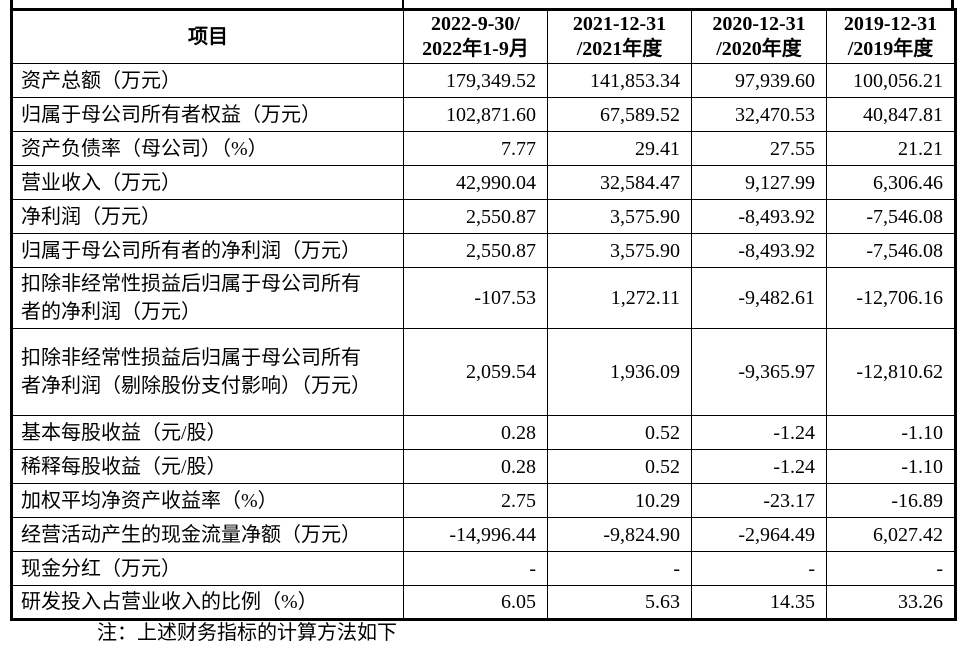 Image resolution: width=966 pixels, height=645 pixels. Describe the element at coordinates (759, 114) in the screenshot. I see `value-cell-2020: 32,470.53` at that location.